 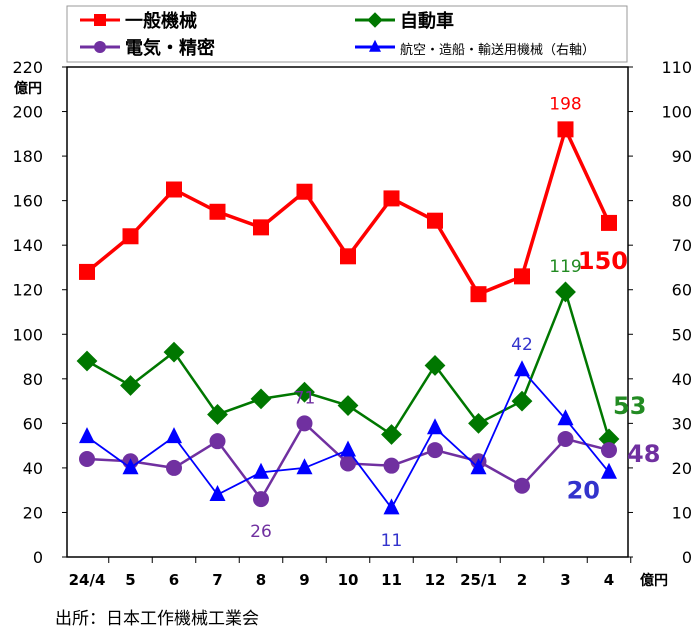 I want to click on left-tick-label: 120, so click(x=27, y=290).